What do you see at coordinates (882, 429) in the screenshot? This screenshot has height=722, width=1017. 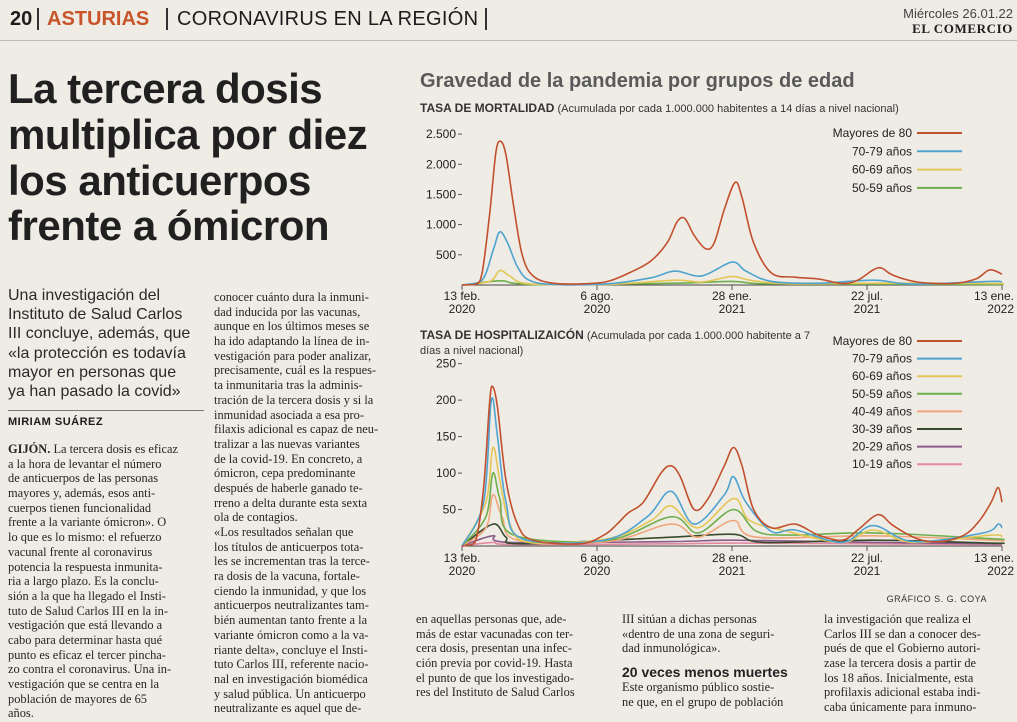 I see `legend-label: 30-39 años` at bounding box center [882, 429].